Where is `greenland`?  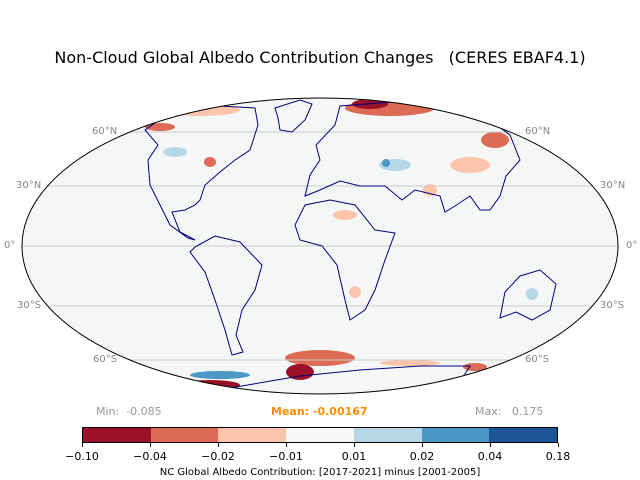 greenland is located at coordinates (293, 116).